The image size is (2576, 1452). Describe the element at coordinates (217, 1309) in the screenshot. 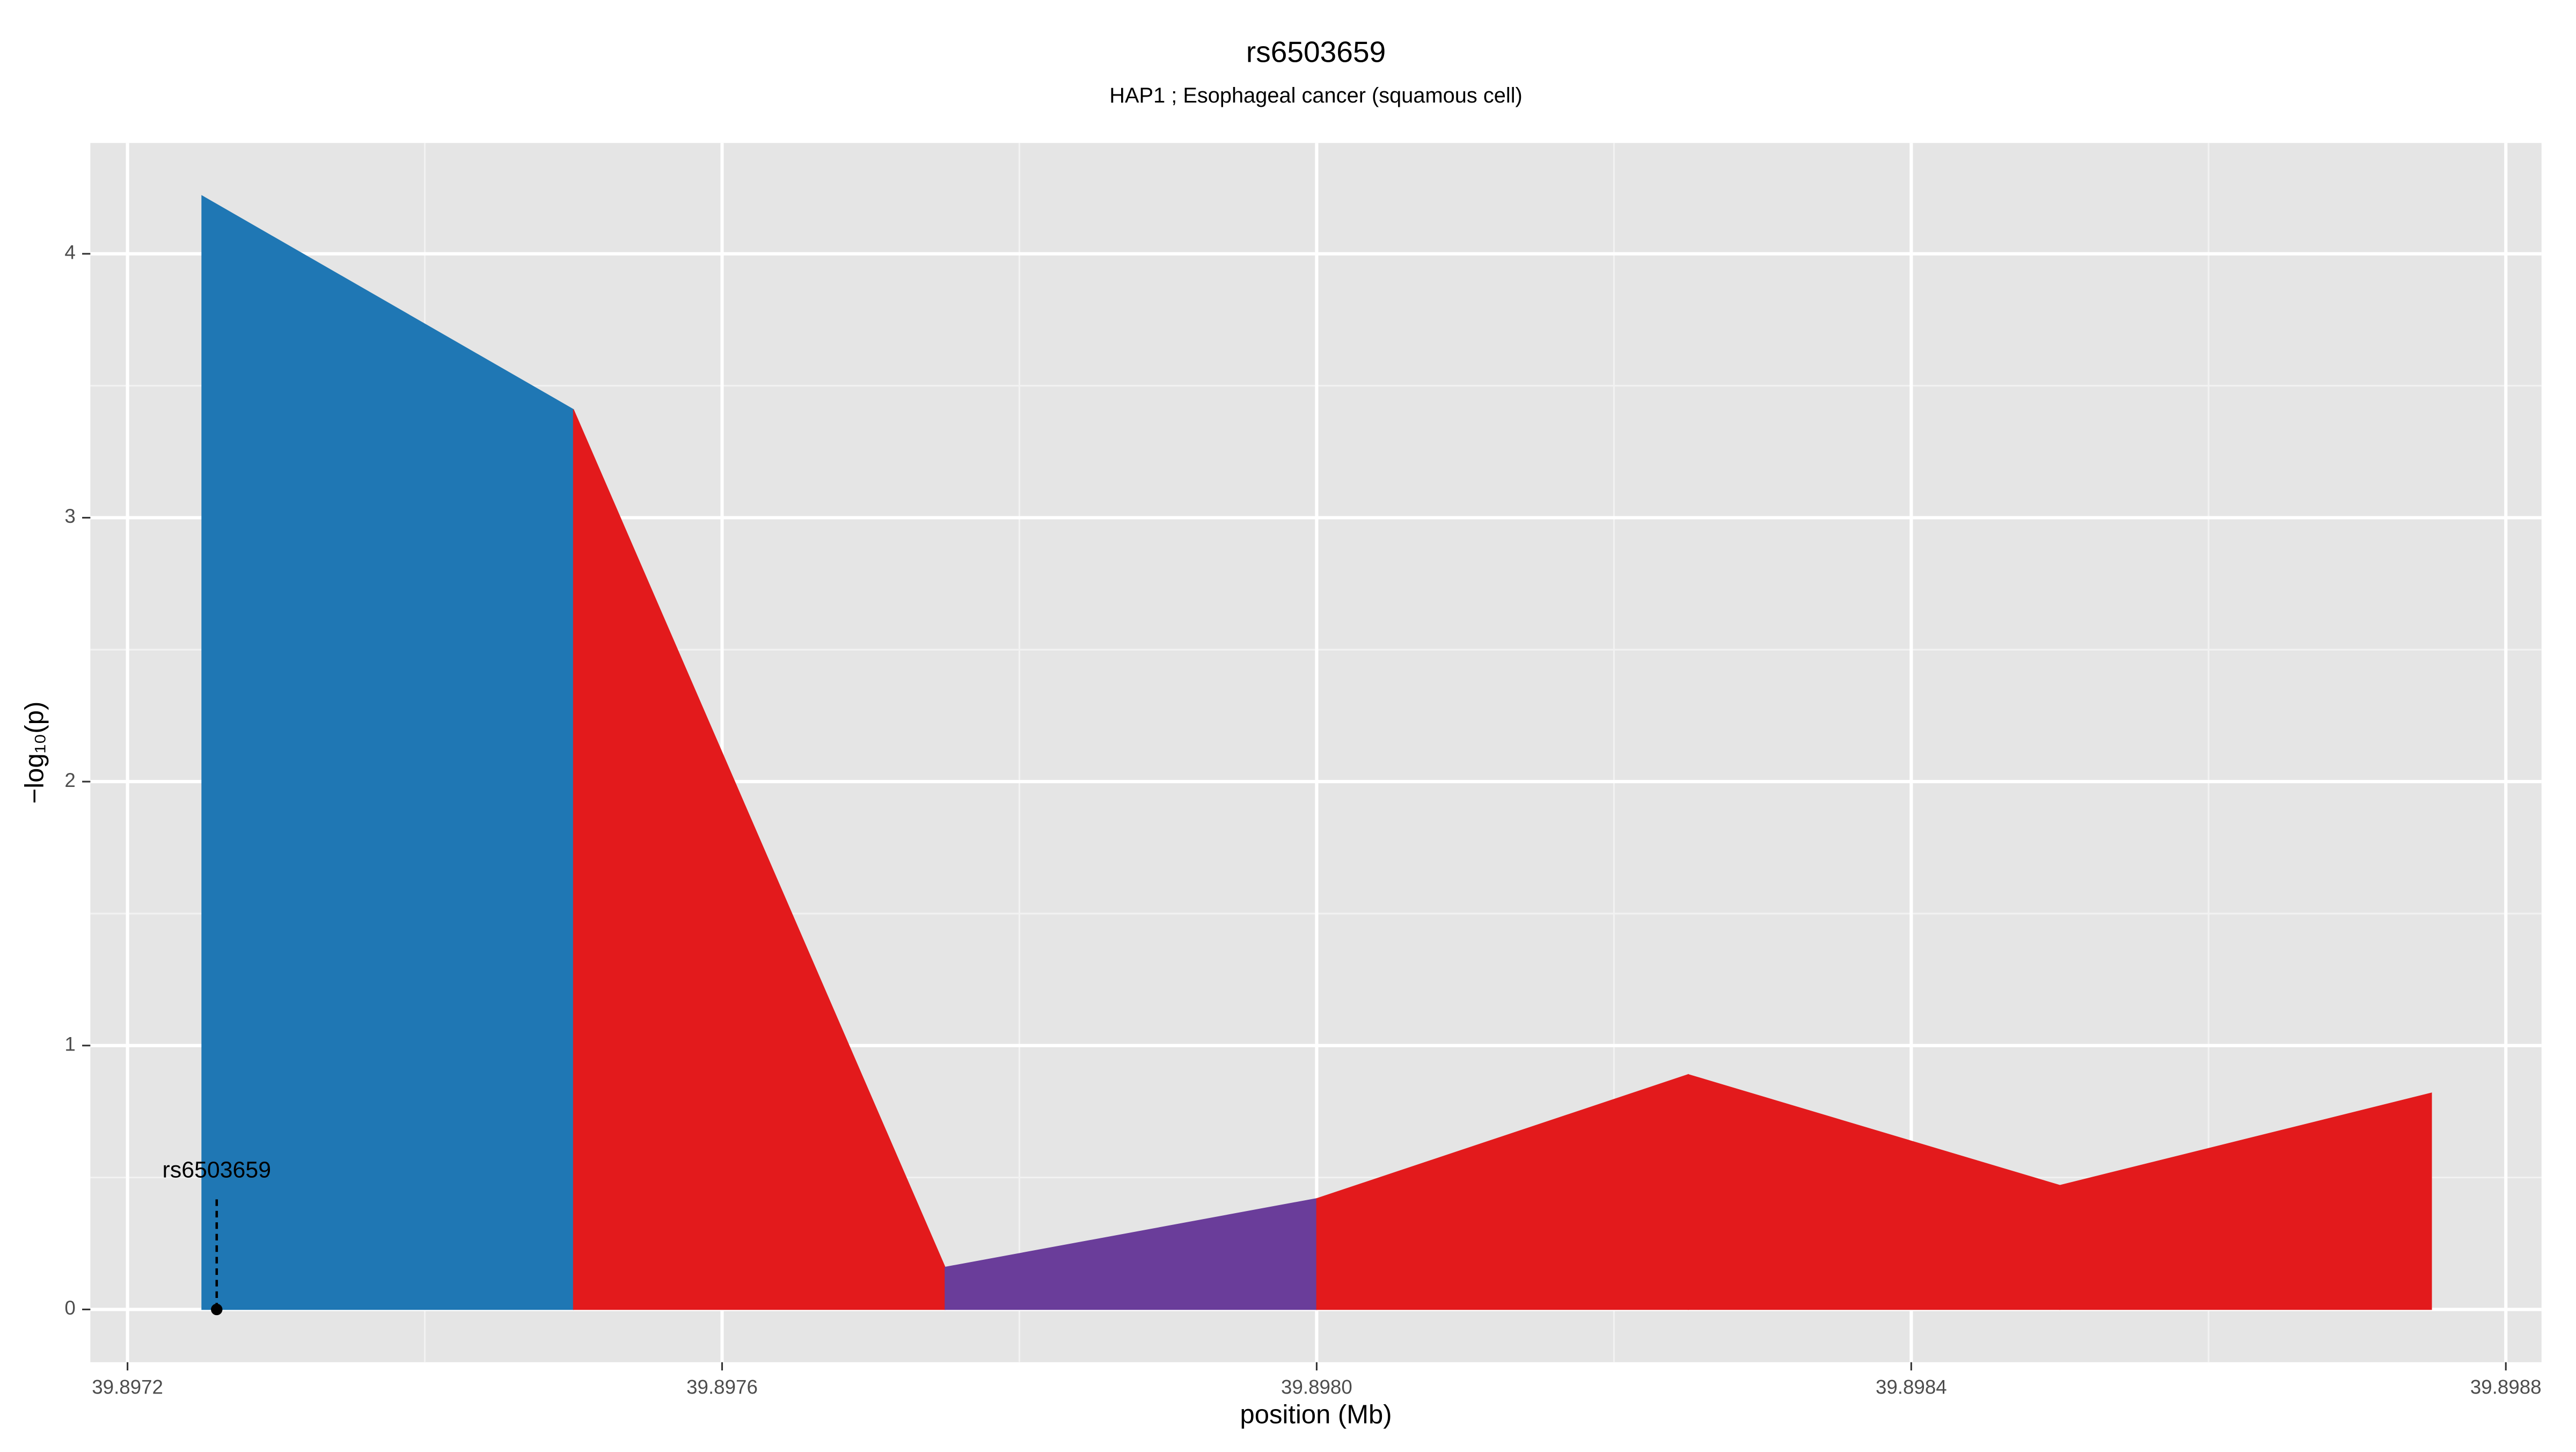

I see `annotation-point` at that location.